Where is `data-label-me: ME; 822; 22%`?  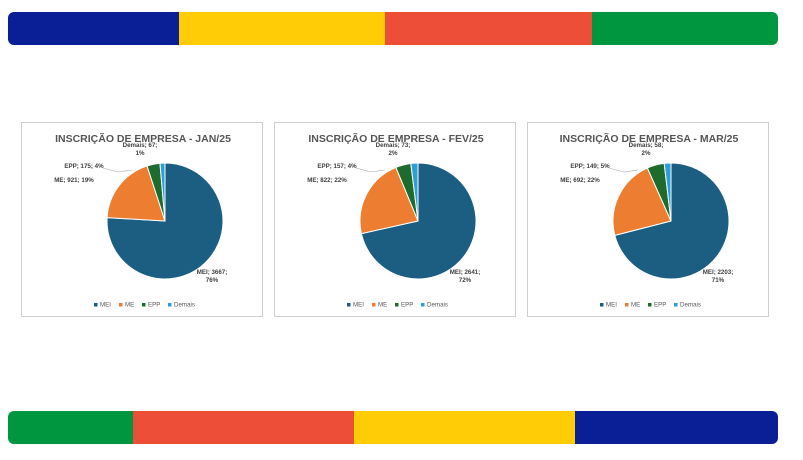
data-label-me: ME; 822; 22% is located at coordinates (327, 180).